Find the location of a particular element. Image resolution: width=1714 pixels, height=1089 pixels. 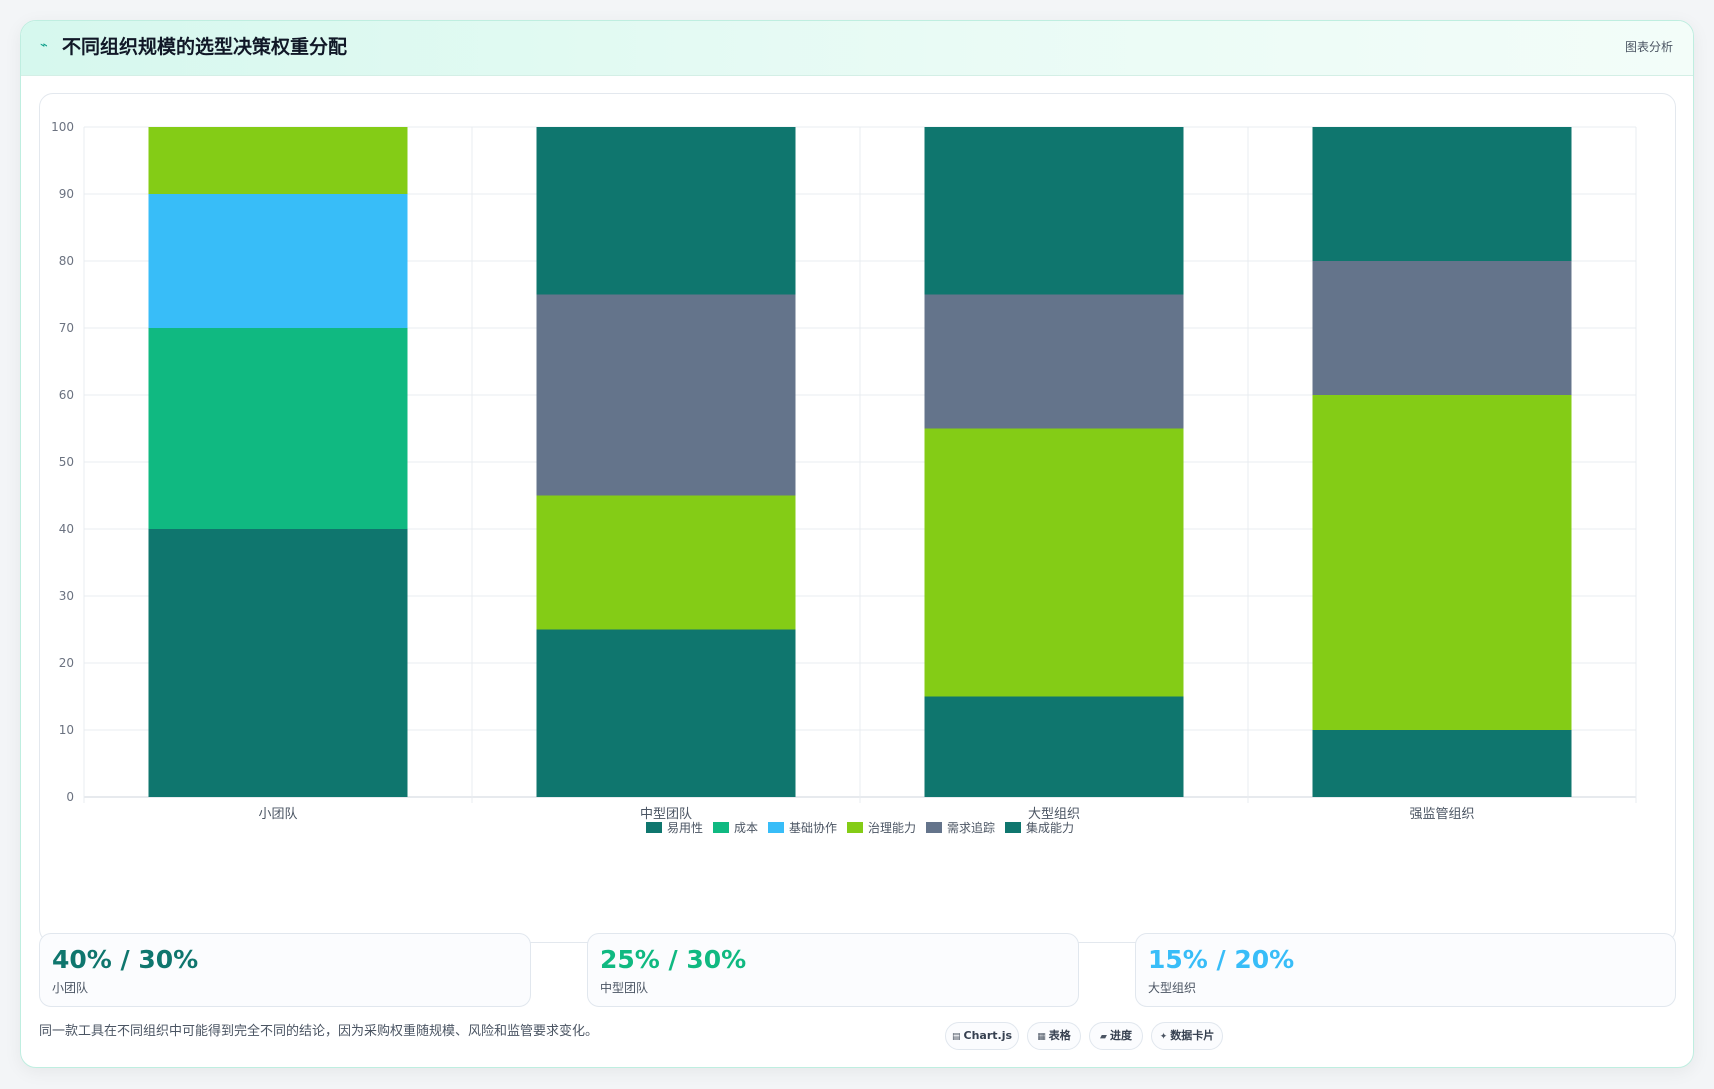

chip-label: 表格 is located at coordinates (1059, 1035).